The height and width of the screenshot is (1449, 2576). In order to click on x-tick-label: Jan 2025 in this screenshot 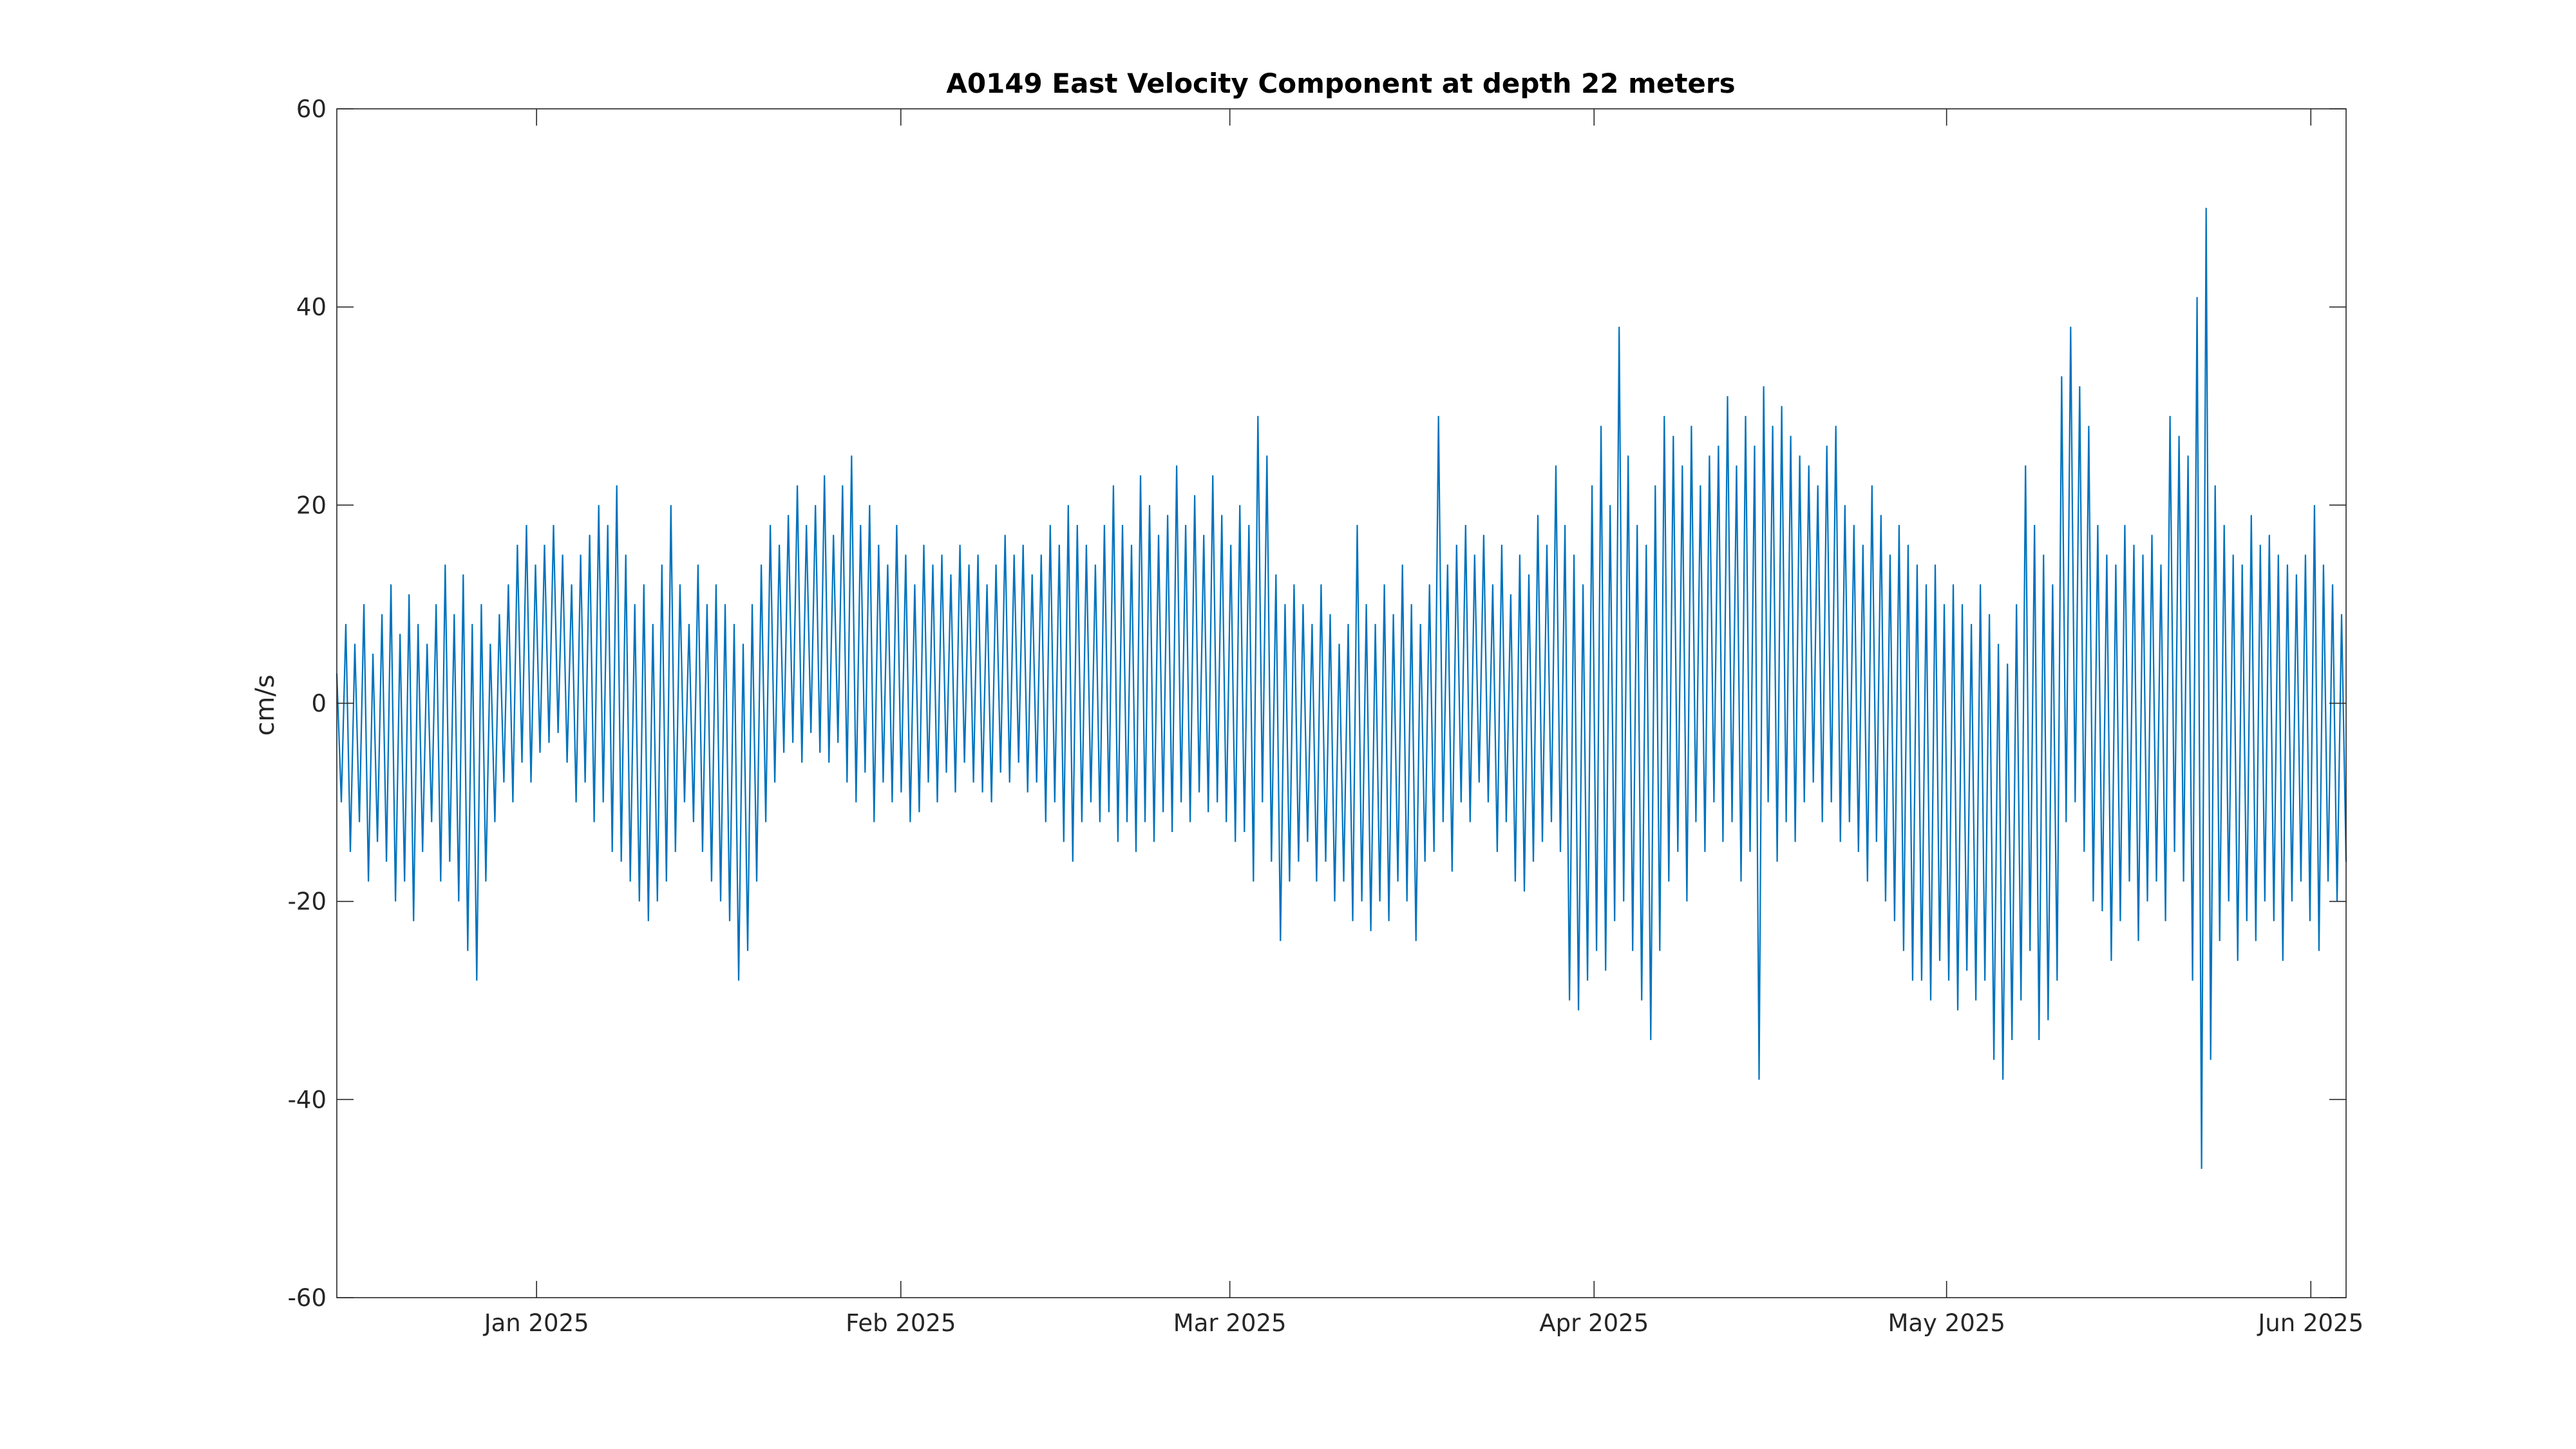, I will do `click(536, 1323)`.